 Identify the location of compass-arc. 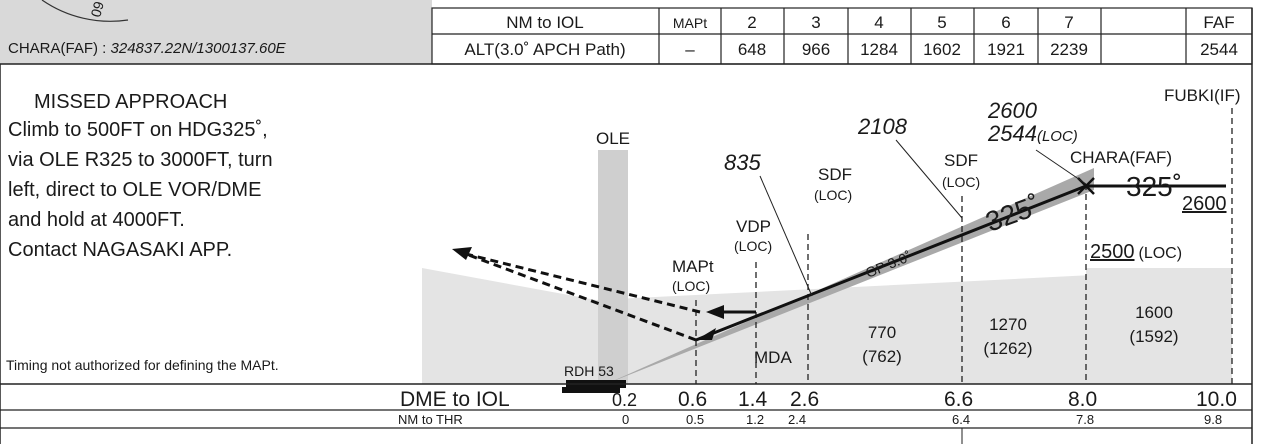
(85, 11).